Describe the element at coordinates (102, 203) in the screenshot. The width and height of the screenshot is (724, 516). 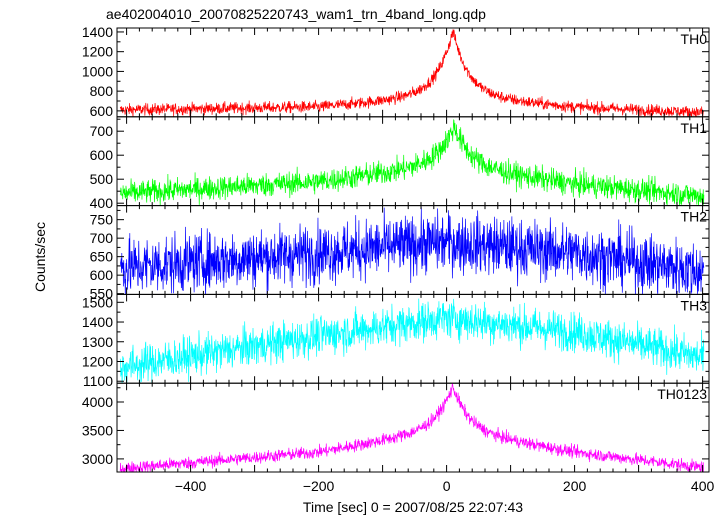
I see `y-tick-label: 400` at that location.